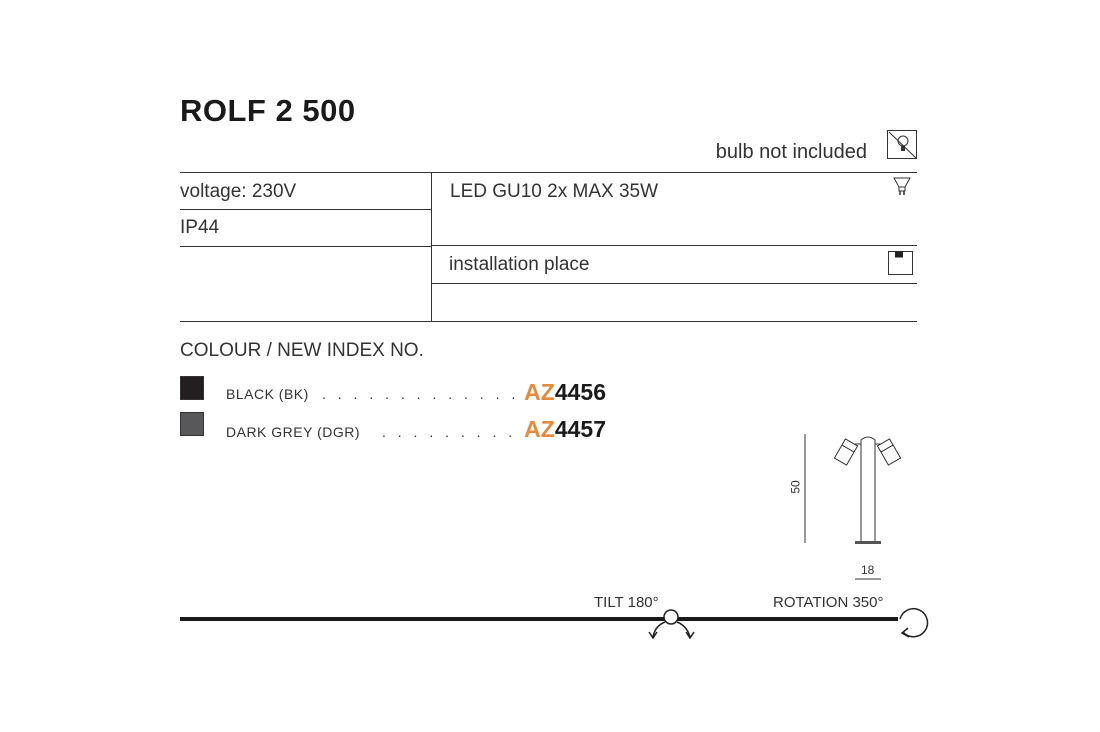  What do you see at coordinates (900, 263) in the screenshot?
I see `ceiling-mount-icon` at bounding box center [900, 263].